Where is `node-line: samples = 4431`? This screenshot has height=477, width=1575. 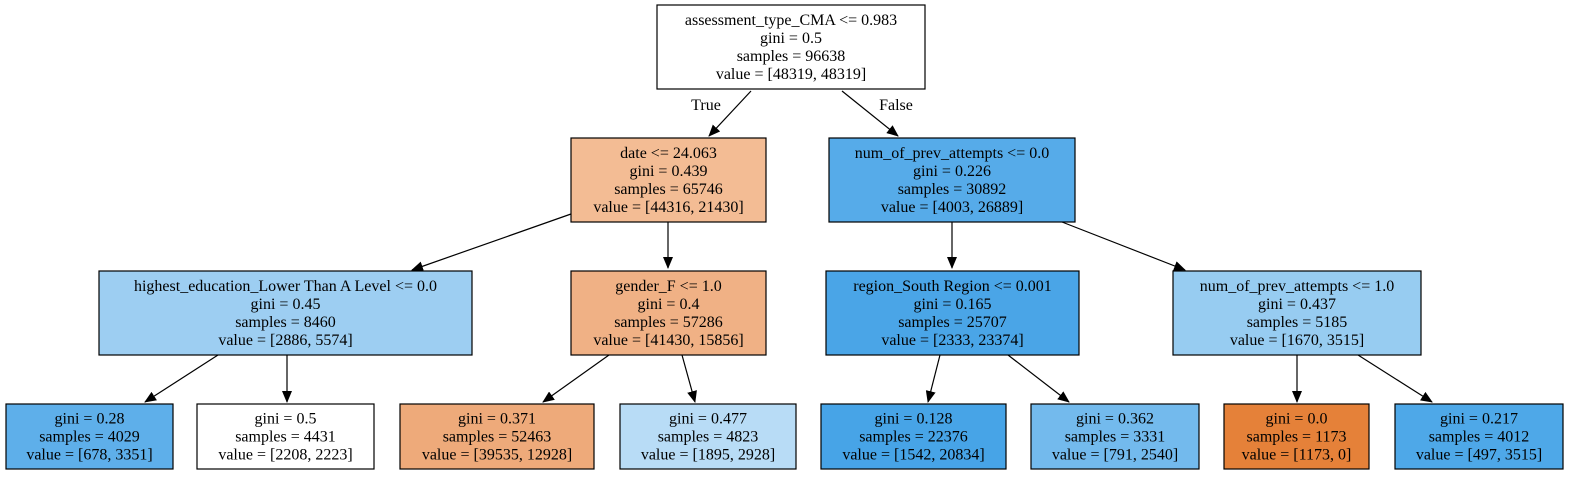 node-line: samples = 4431 is located at coordinates (285, 437).